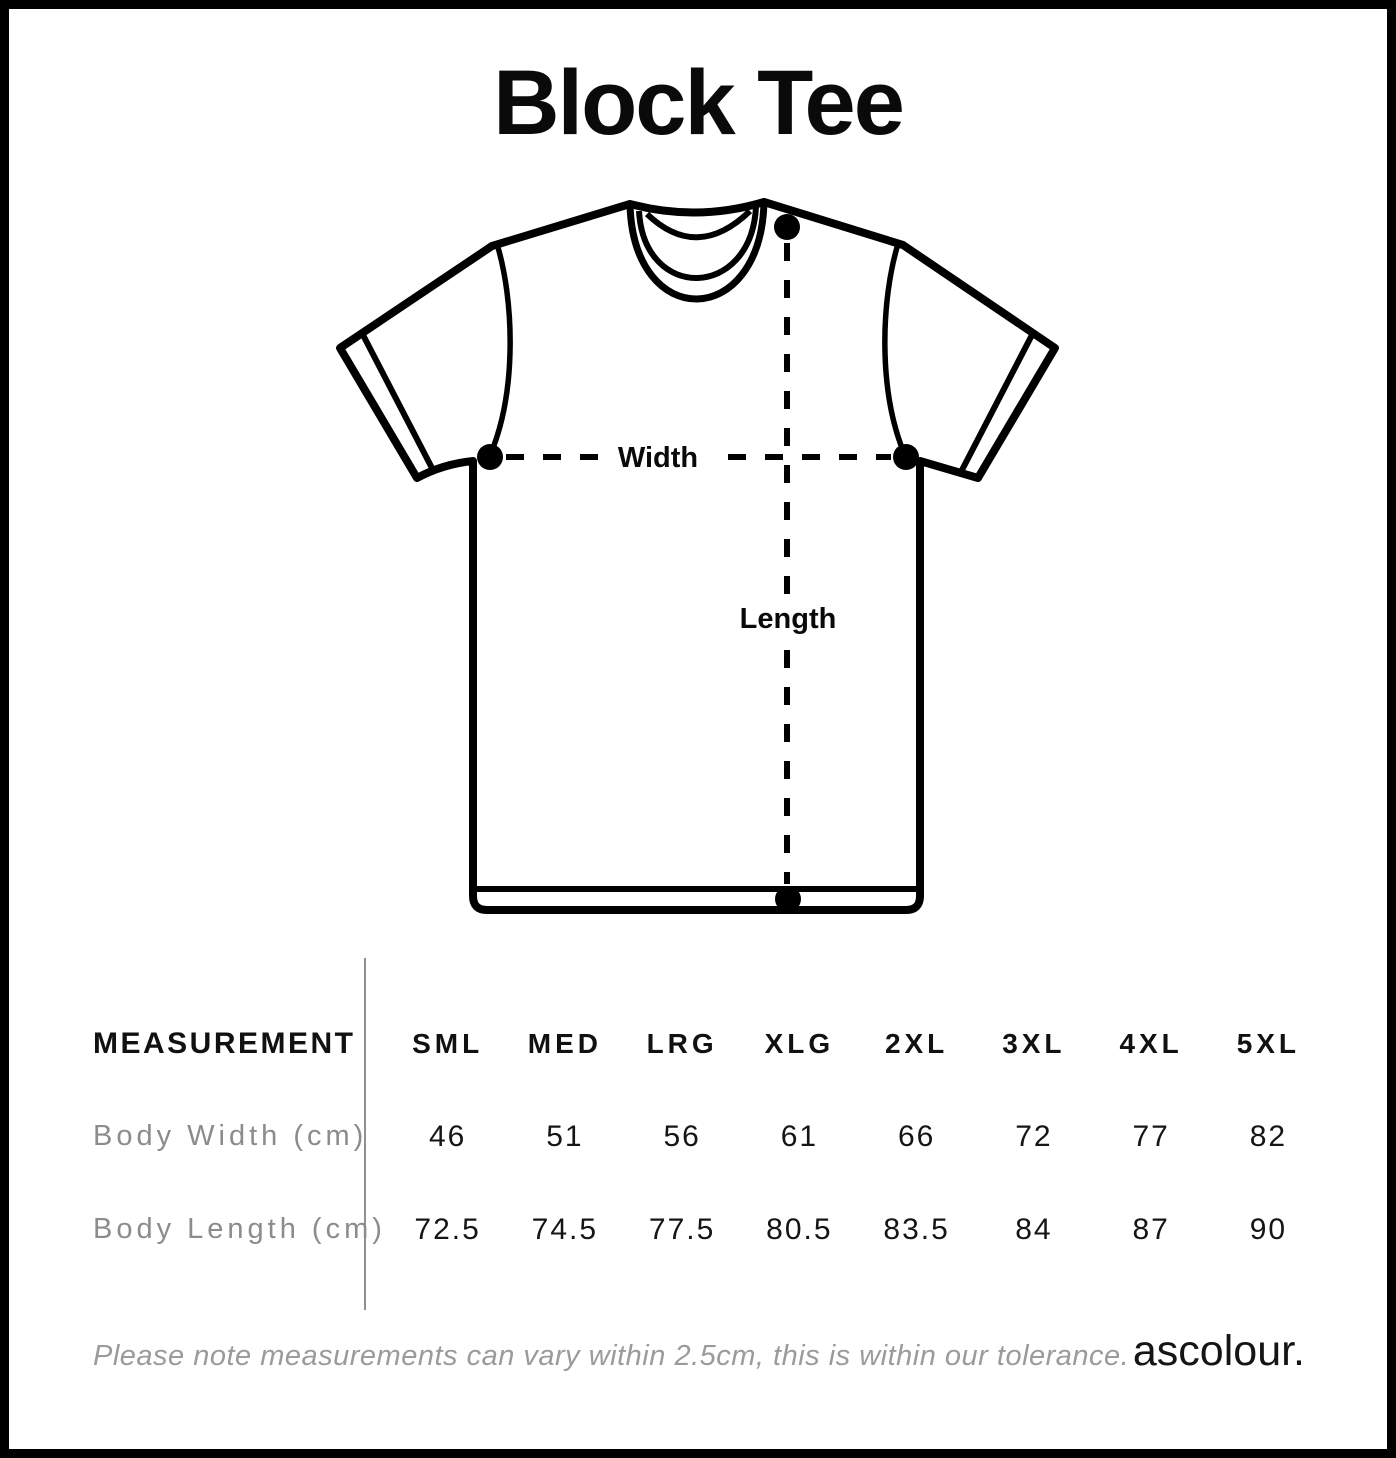 The image size is (1396, 1458). I want to click on body-length-lrg: 77.5, so click(682, 1229).